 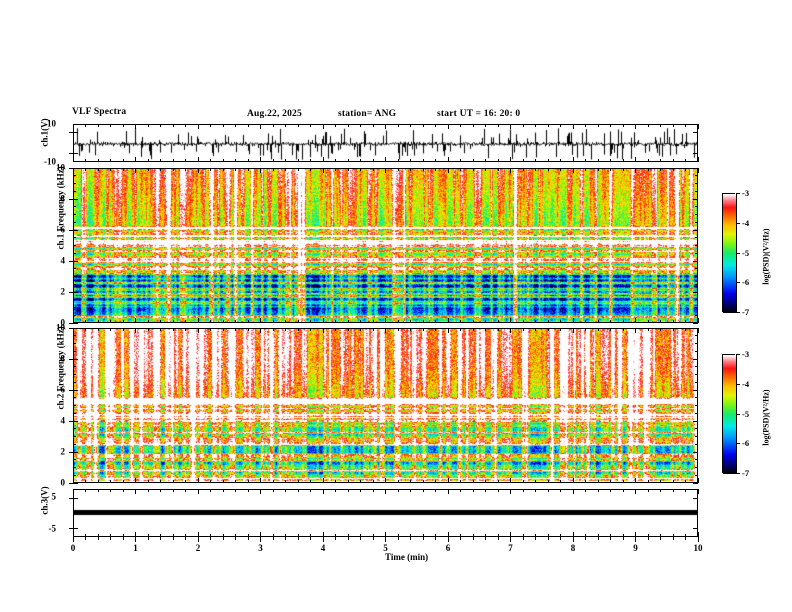 I want to click on ch1-spectrogram-ylabel: ch.1 Frequency (kHz), so click(x=60, y=208).